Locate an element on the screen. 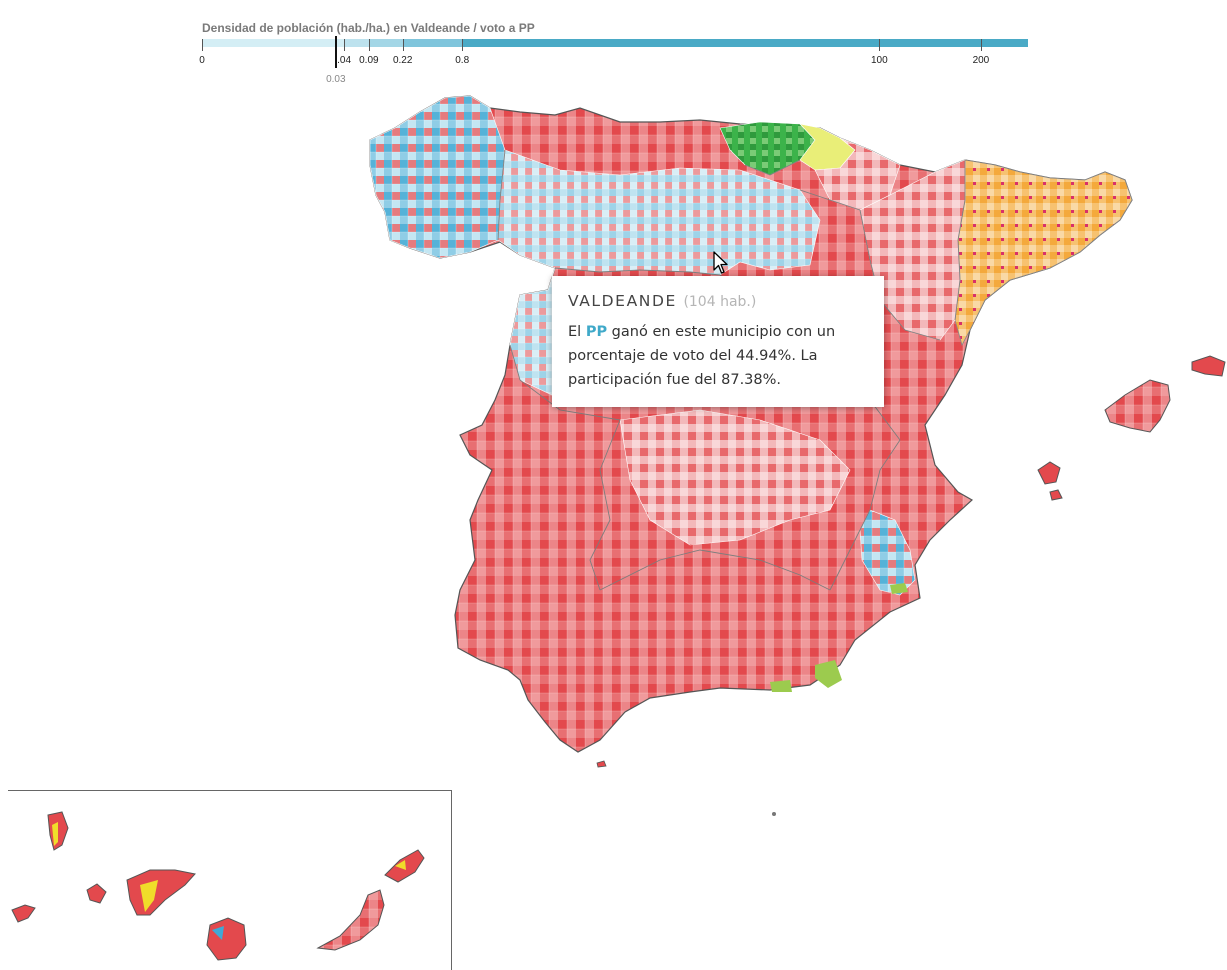 The height and width of the screenshot is (970, 1227). legend-current-marker is located at coordinates (335, 52).